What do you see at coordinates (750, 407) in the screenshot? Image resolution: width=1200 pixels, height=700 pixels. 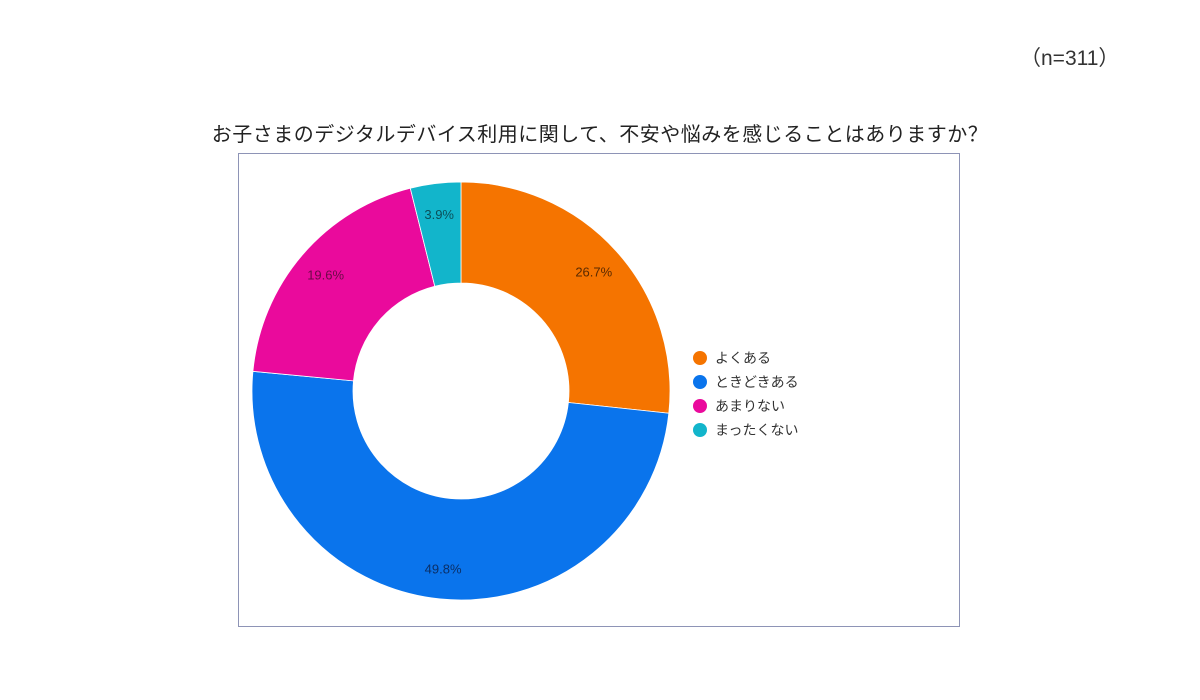 I see `legend-label: あまりない` at bounding box center [750, 407].